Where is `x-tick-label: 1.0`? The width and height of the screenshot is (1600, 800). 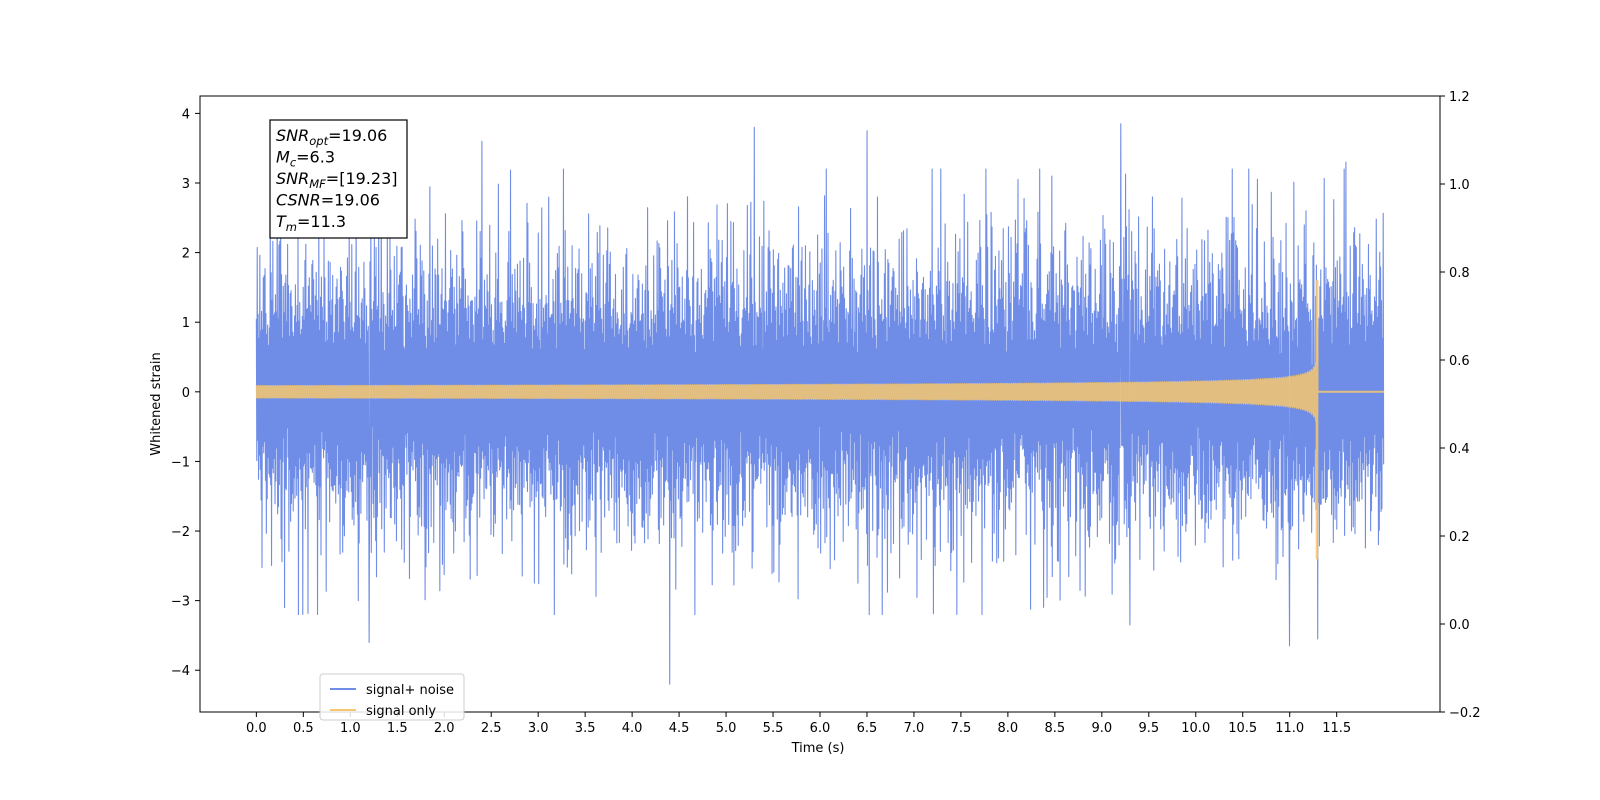 x-tick-label: 1.0 is located at coordinates (350, 728).